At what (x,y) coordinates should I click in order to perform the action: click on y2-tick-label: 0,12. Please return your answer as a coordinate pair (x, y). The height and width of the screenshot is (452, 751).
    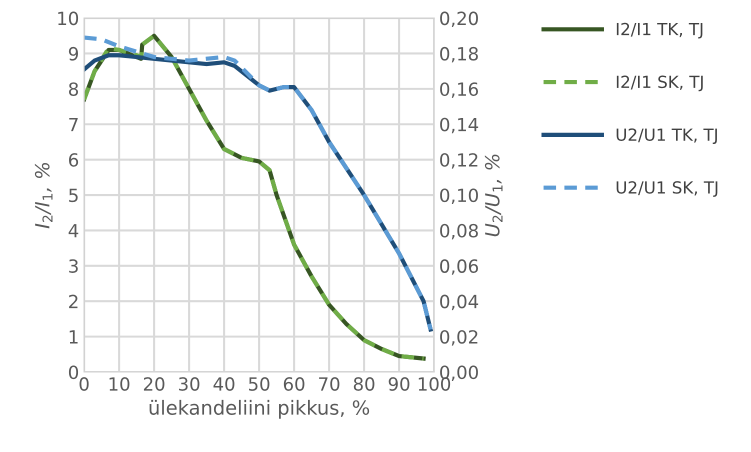
    Looking at the image, I should click on (459, 161).